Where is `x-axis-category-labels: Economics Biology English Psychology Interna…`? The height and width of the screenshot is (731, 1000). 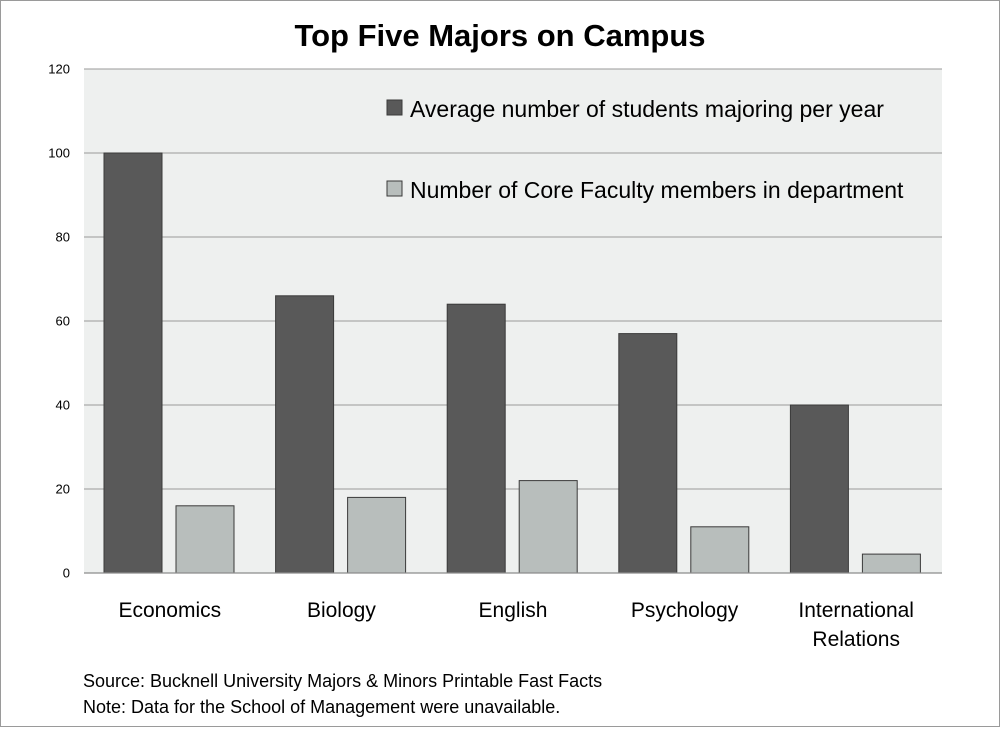
x-axis-category-labels: Economics Biology English Psychology Interna… is located at coordinates (516, 625).